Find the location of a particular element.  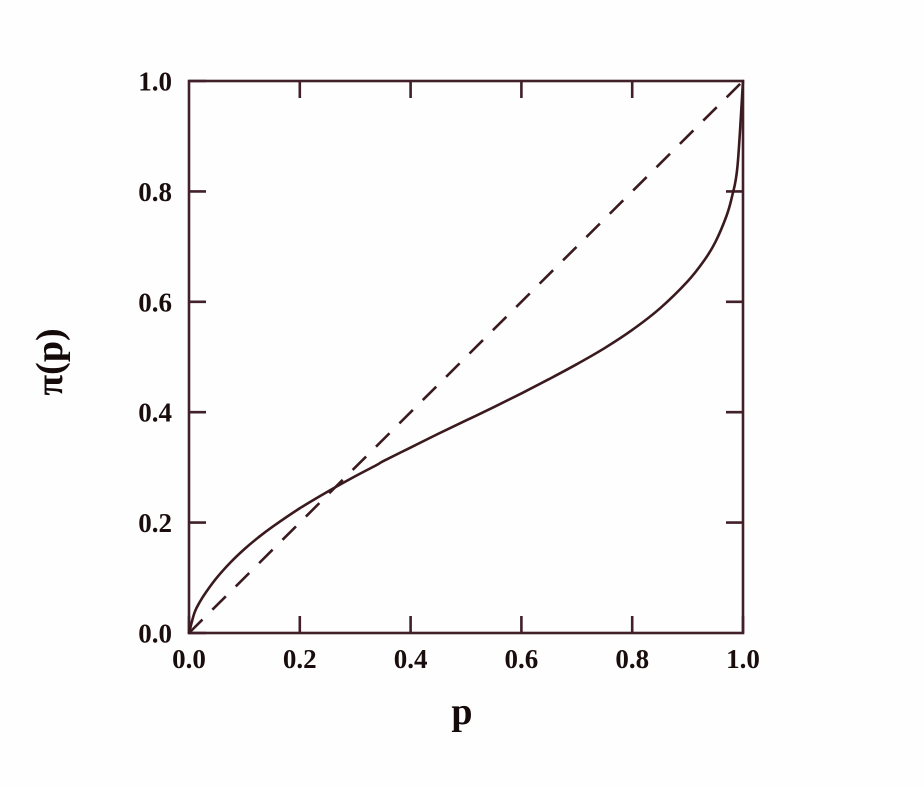

y-axis-title: π(p) is located at coordinates (50, 361).